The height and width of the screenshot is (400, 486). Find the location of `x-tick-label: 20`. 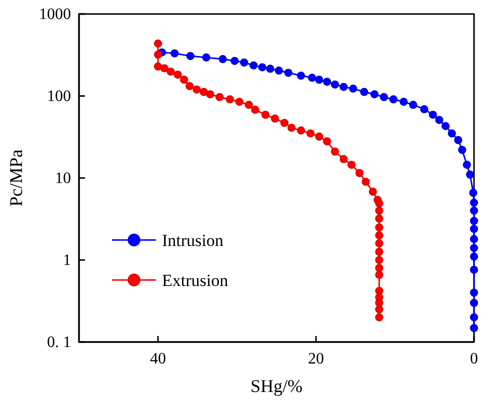

x-tick-label: 20 is located at coordinates (316, 359).